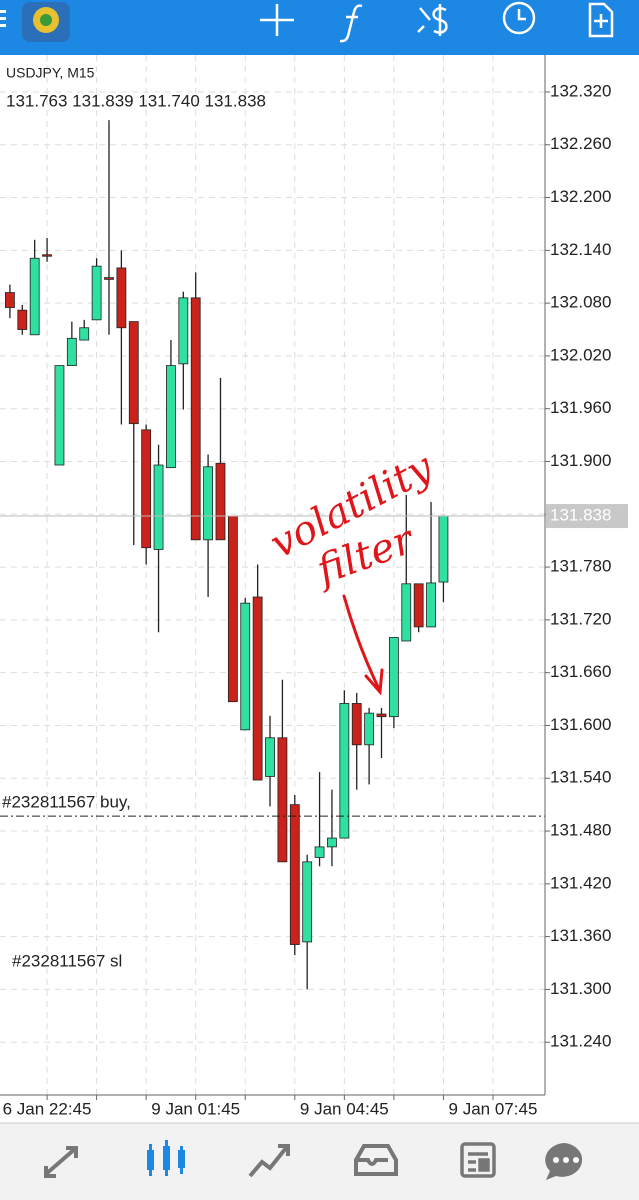 The height and width of the screenshot is (1200, 639). Describe the element at coordinates (277, 20) in the screenshot. I see `crosshair-button` at that location.